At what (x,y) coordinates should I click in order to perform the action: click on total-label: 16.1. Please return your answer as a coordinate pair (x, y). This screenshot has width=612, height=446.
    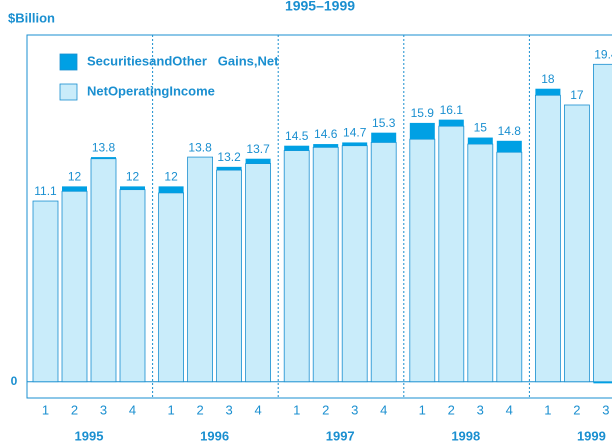
    Looking at the image, I should click on (452, 110).